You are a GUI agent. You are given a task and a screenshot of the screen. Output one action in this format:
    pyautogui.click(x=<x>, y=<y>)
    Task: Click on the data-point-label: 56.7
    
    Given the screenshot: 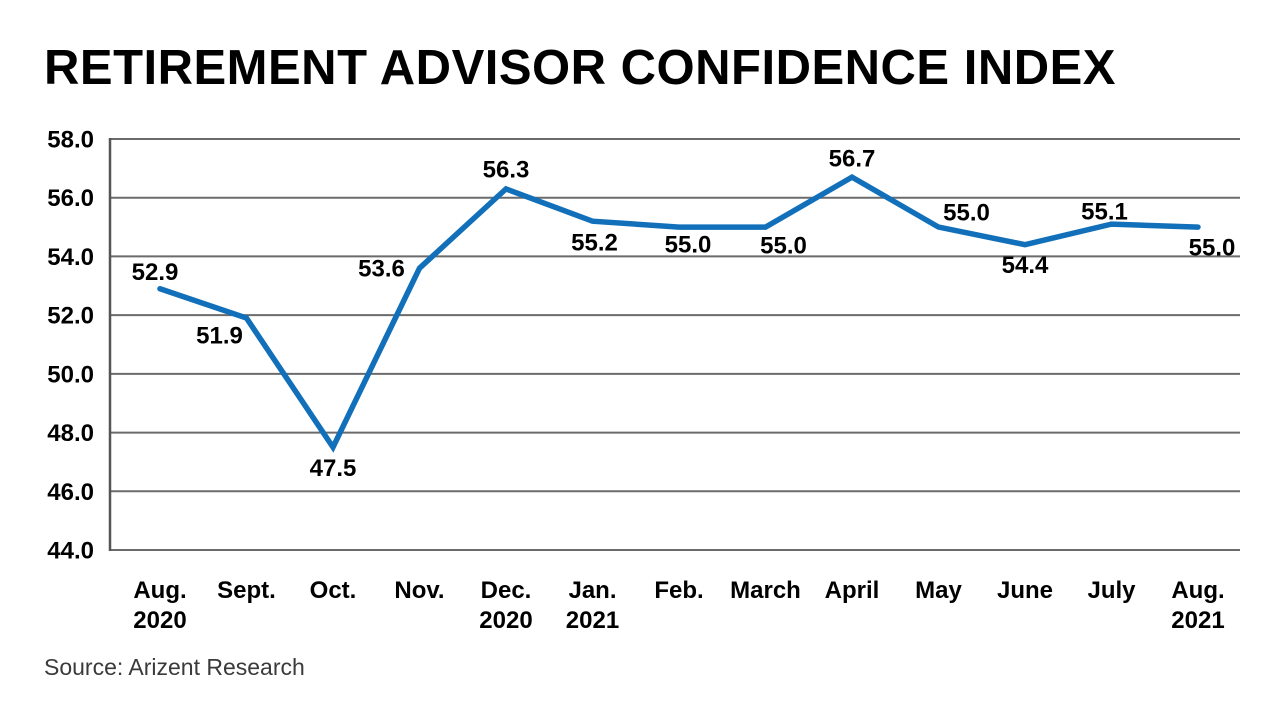 What is the action you would take?
    pyautogui.click(x=852, y=159)
    